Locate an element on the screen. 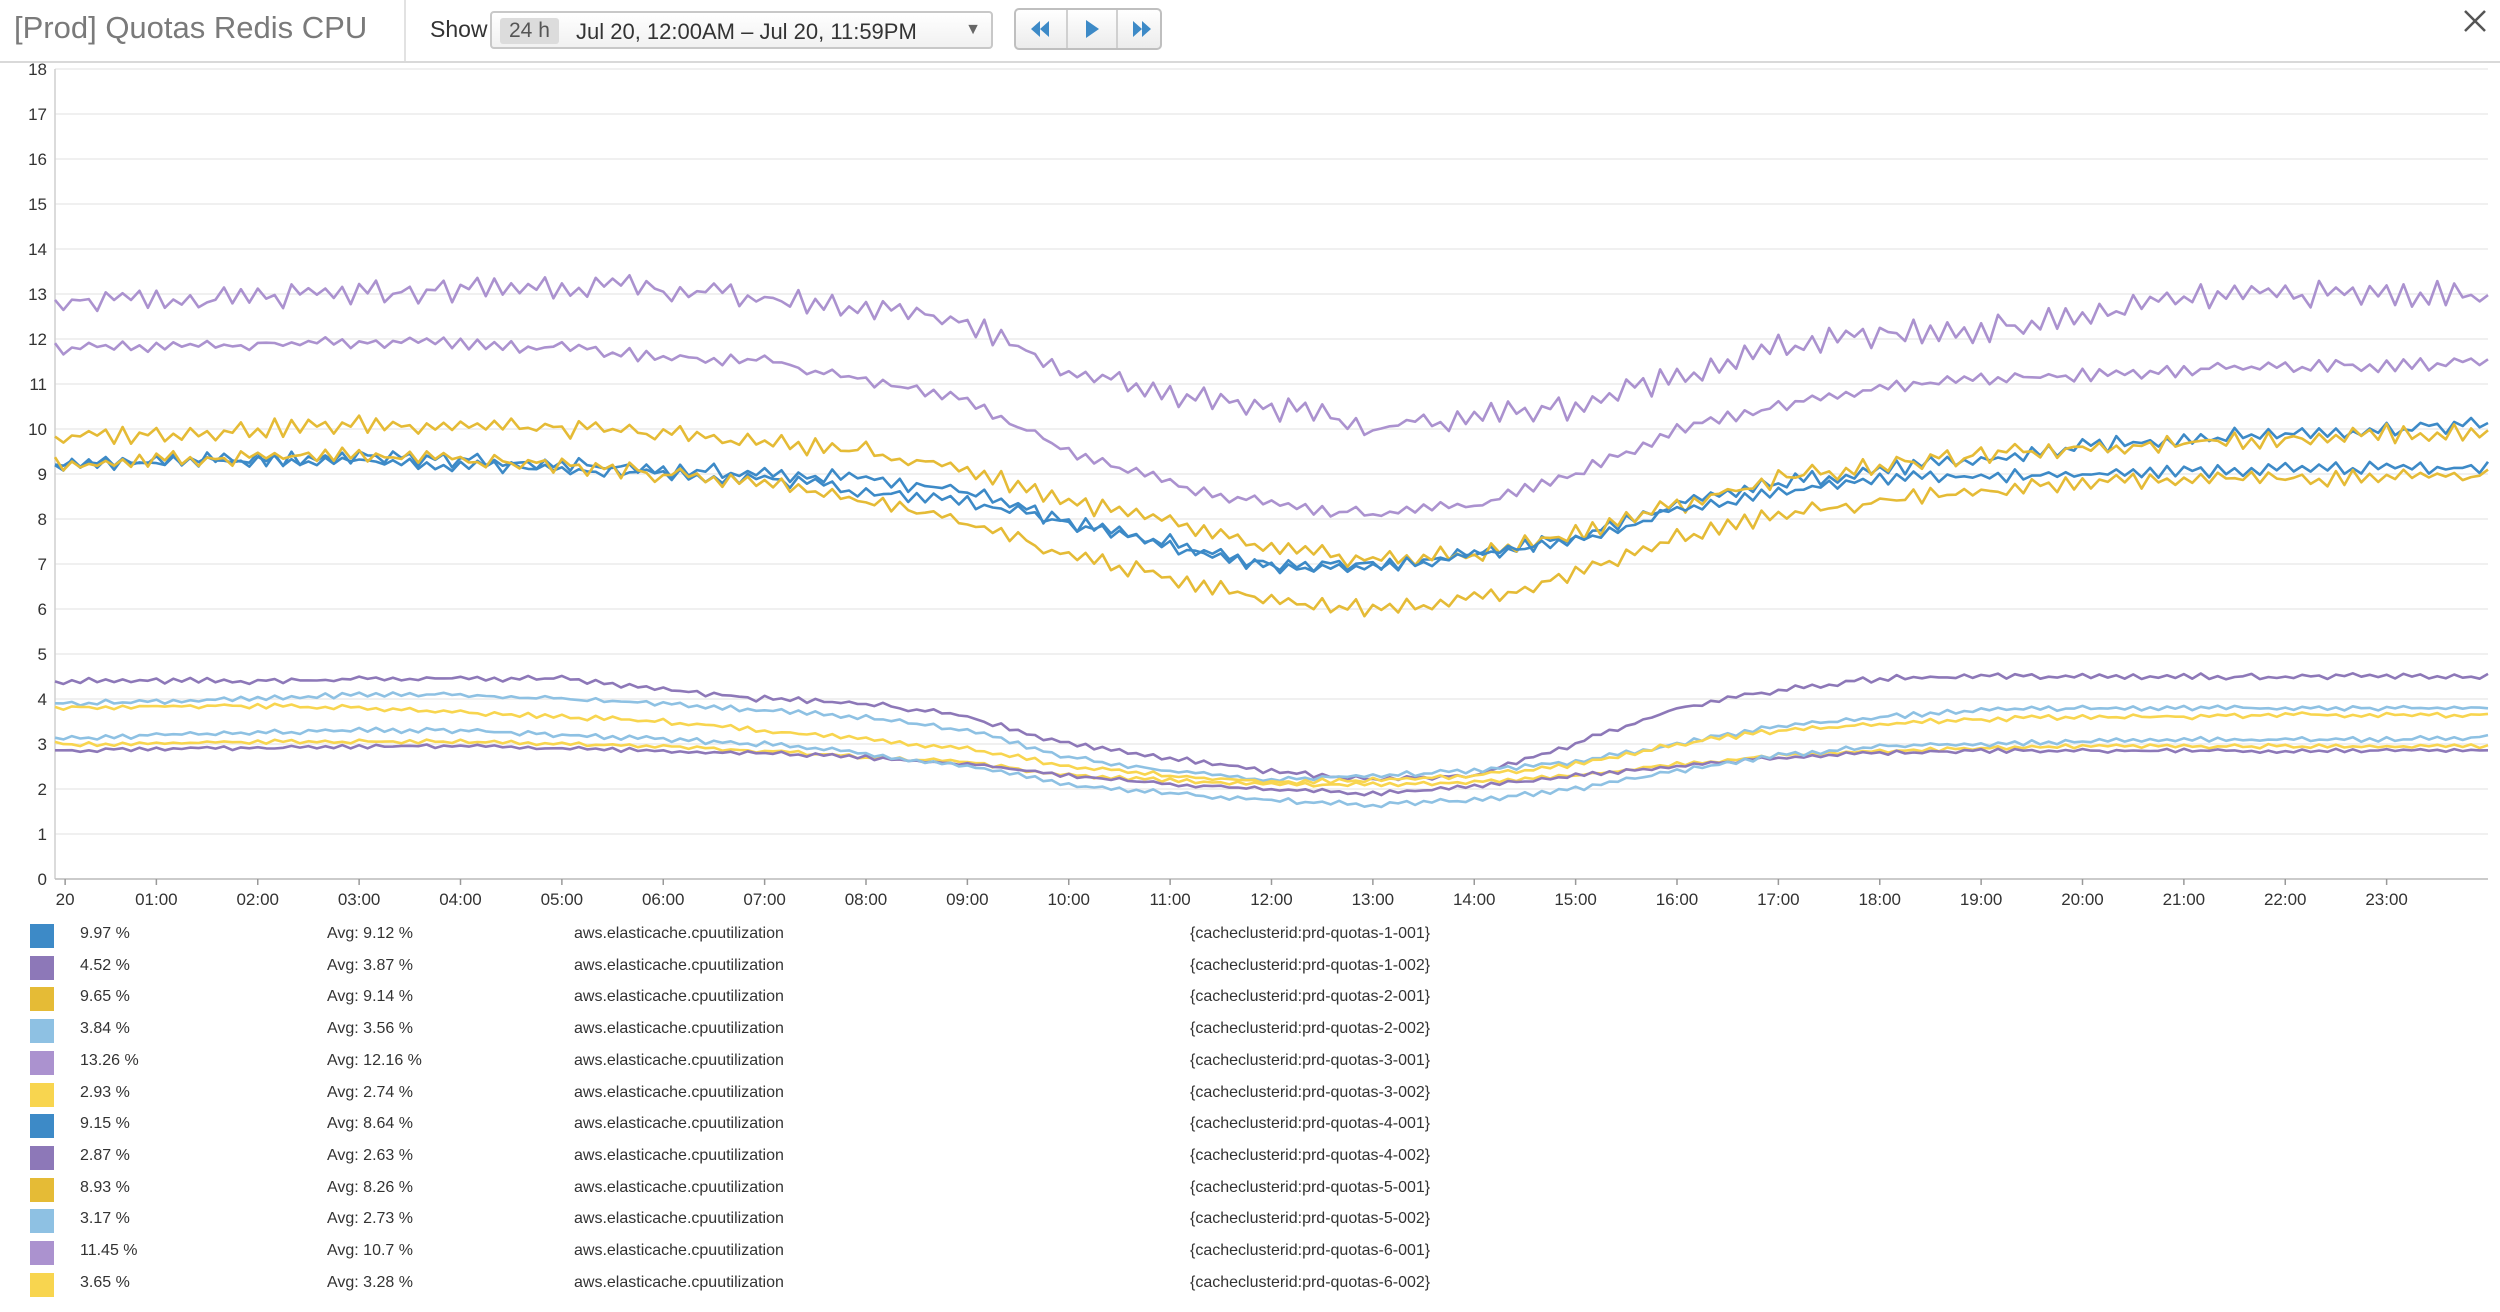 Image resolution: width=2500 pixels, height=1312 pixels. legend-tags: {cacheclusterid:prd-quotas-3-001} is located at coordinates (1310, 1060).